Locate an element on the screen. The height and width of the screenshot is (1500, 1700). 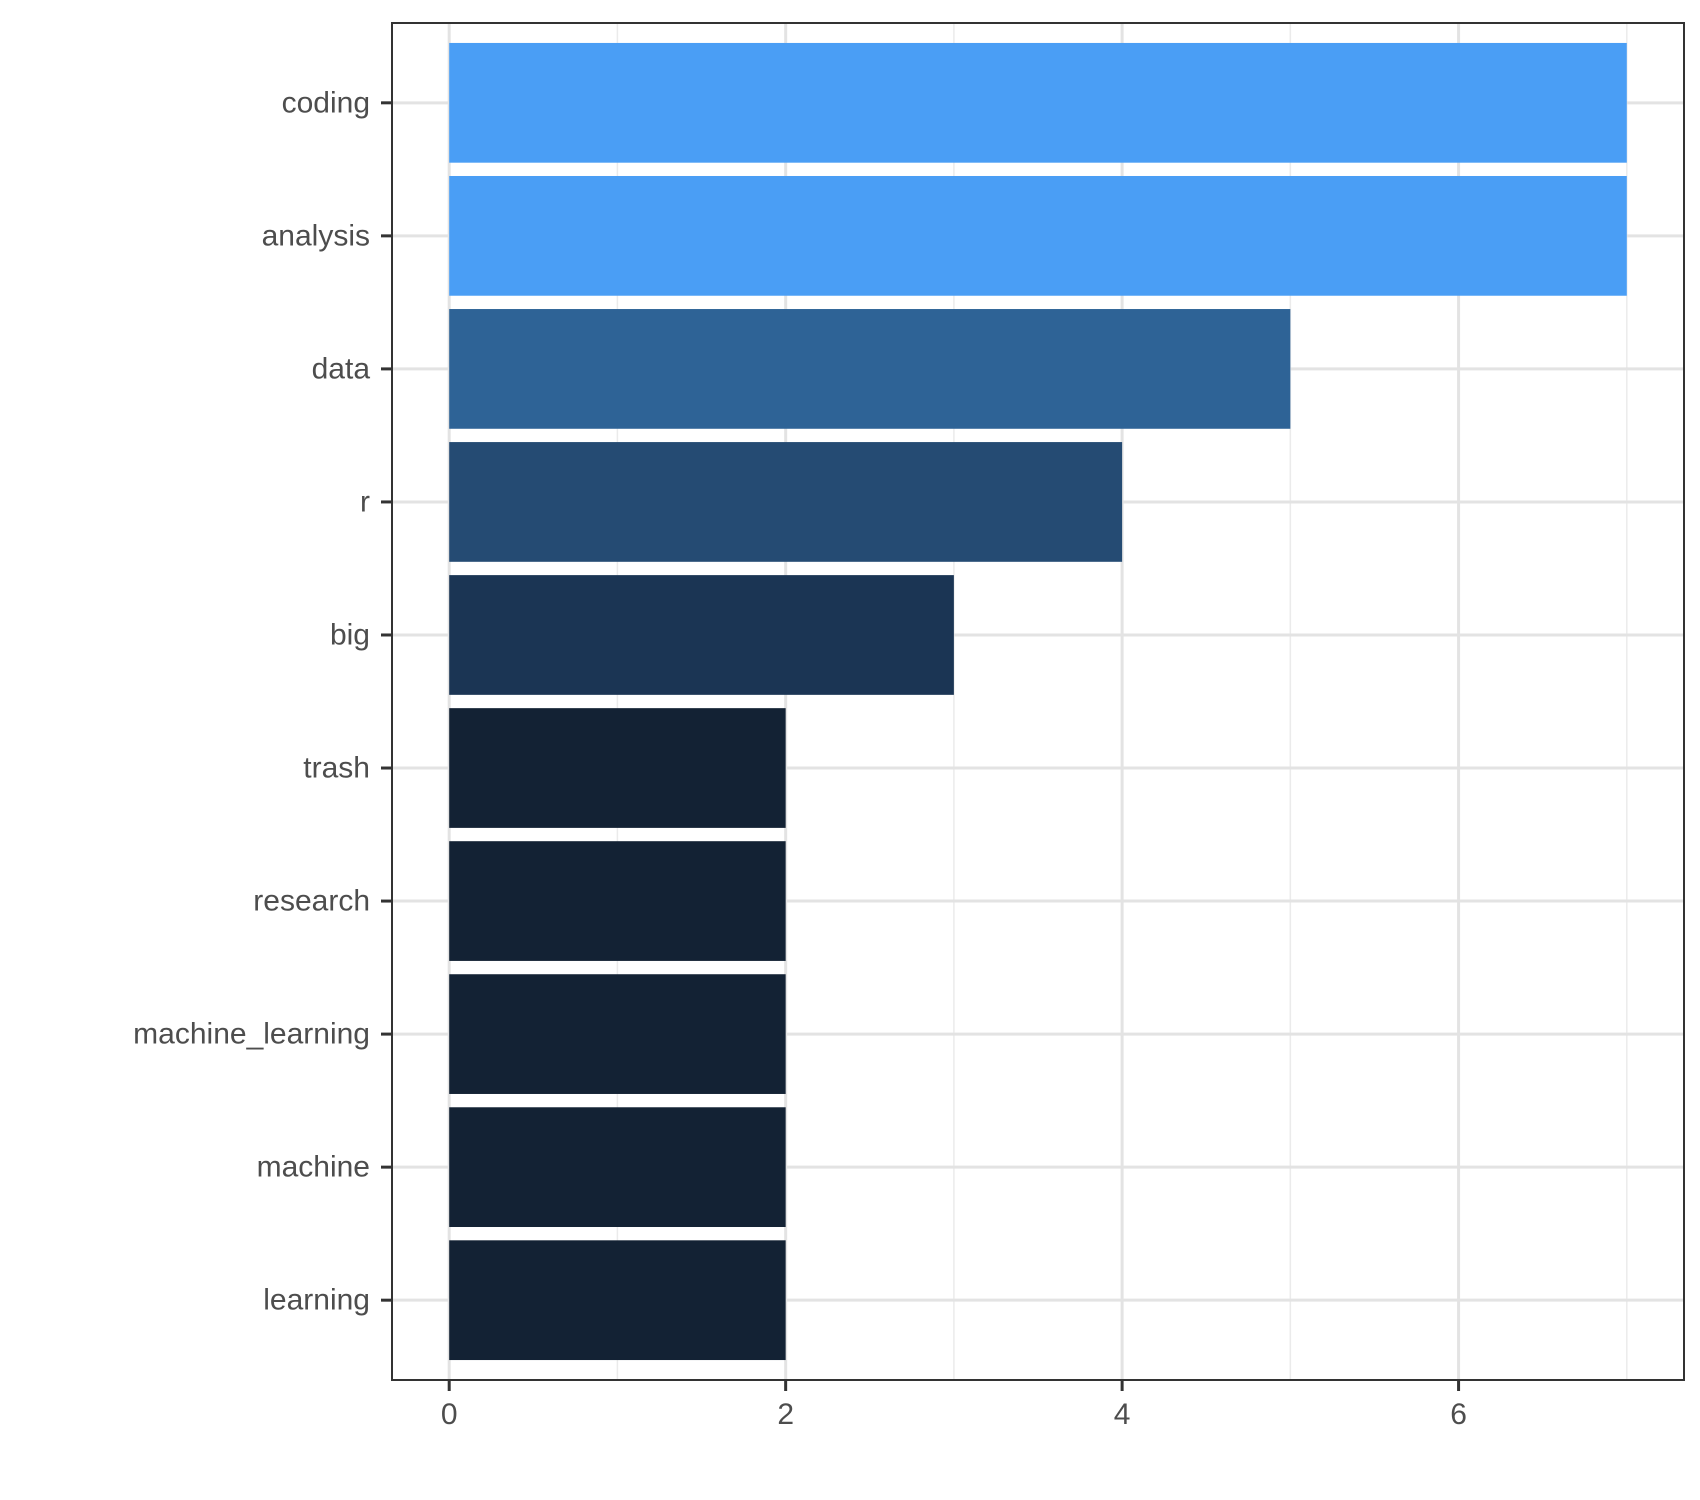
x-tick-label: 2 is located at coordinates (785, 1414).